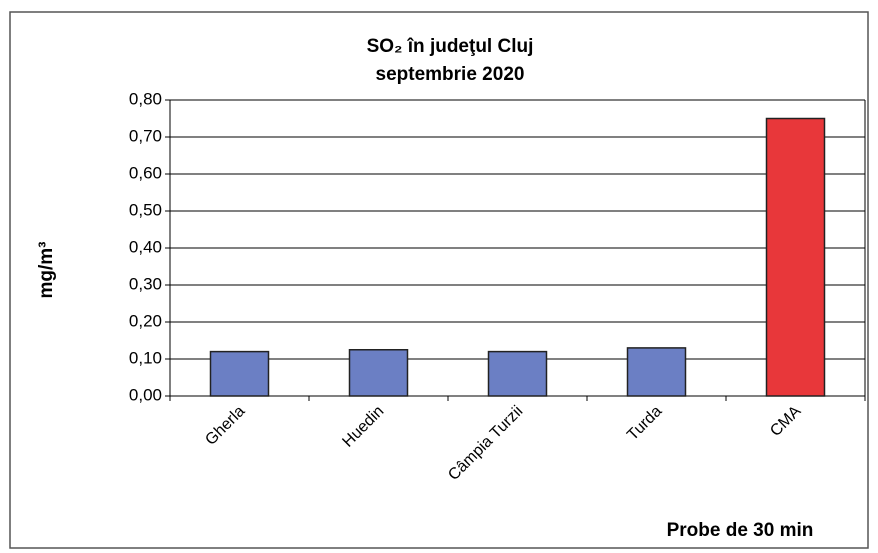 Image resolution: width=878 pixels, height=553 pixels. Describe the element at coordinates (145, 320) in the screenshot. I see `y-tick-label: 0,20` at that location.